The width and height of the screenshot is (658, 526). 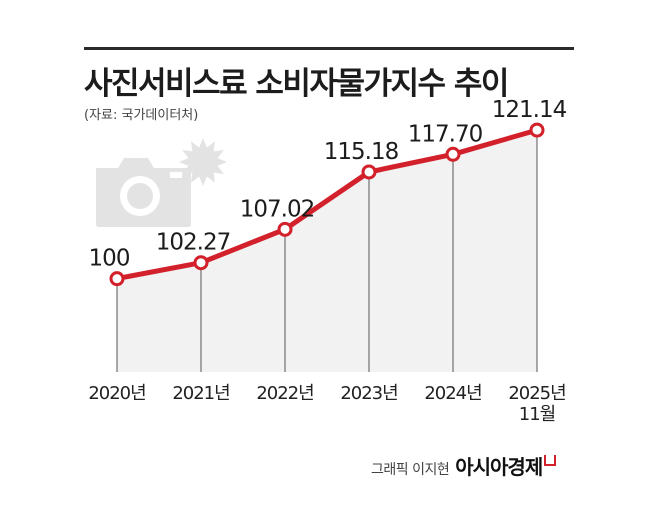 I want to click on x-tick-label: 2022년, so click(x=284, y=393).